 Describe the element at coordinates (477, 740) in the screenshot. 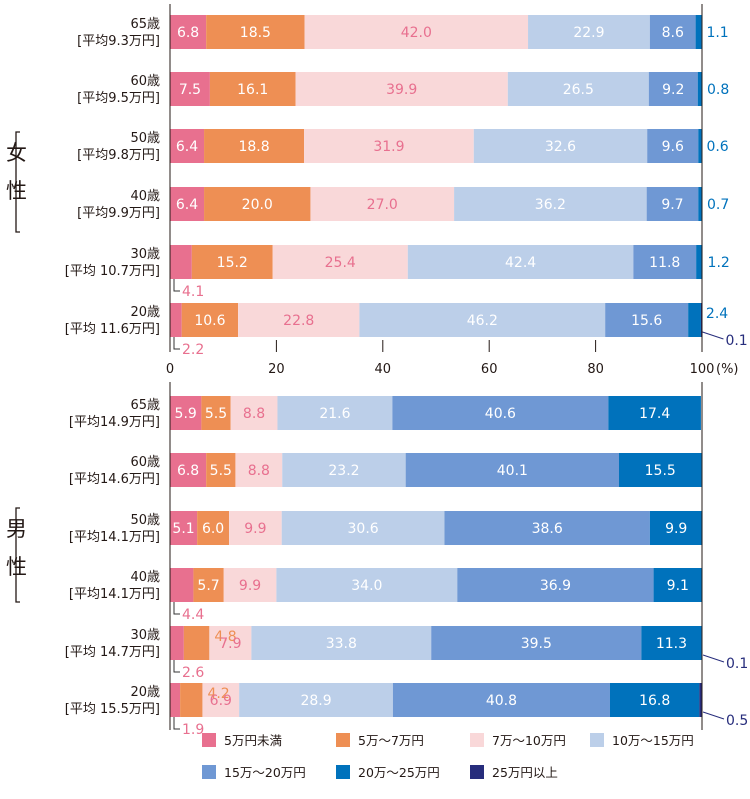

I see `legend-swatch-7-10man` at that location.